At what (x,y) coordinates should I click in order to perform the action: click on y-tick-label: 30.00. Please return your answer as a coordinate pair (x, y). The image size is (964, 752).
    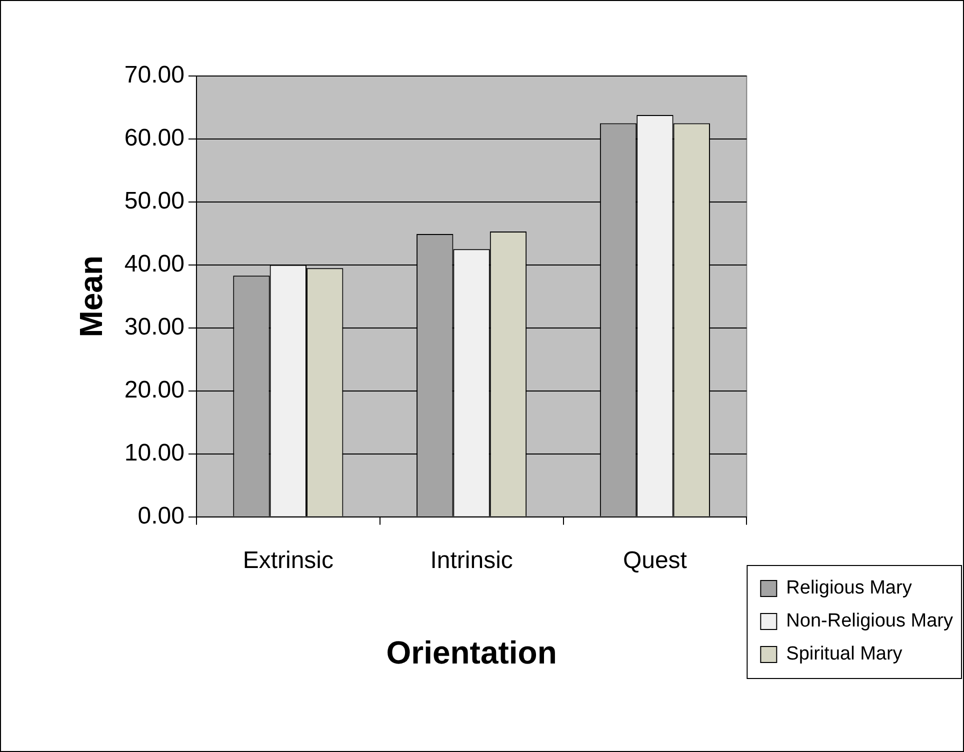
    Looking at the image, I should click on (154, 327).